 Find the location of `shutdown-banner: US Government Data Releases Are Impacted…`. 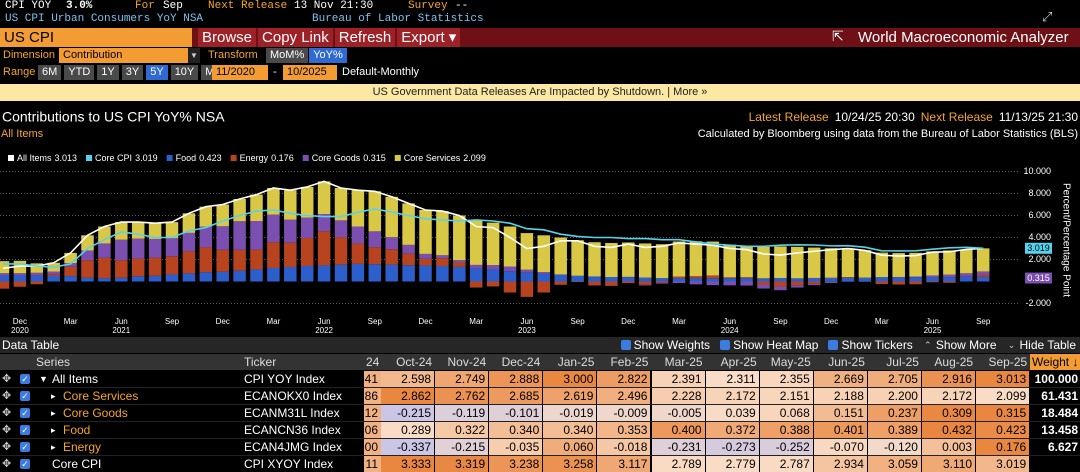

shutdown-banner: US Government Data Releases Are Impacted… is located at coordinates (540, 92).